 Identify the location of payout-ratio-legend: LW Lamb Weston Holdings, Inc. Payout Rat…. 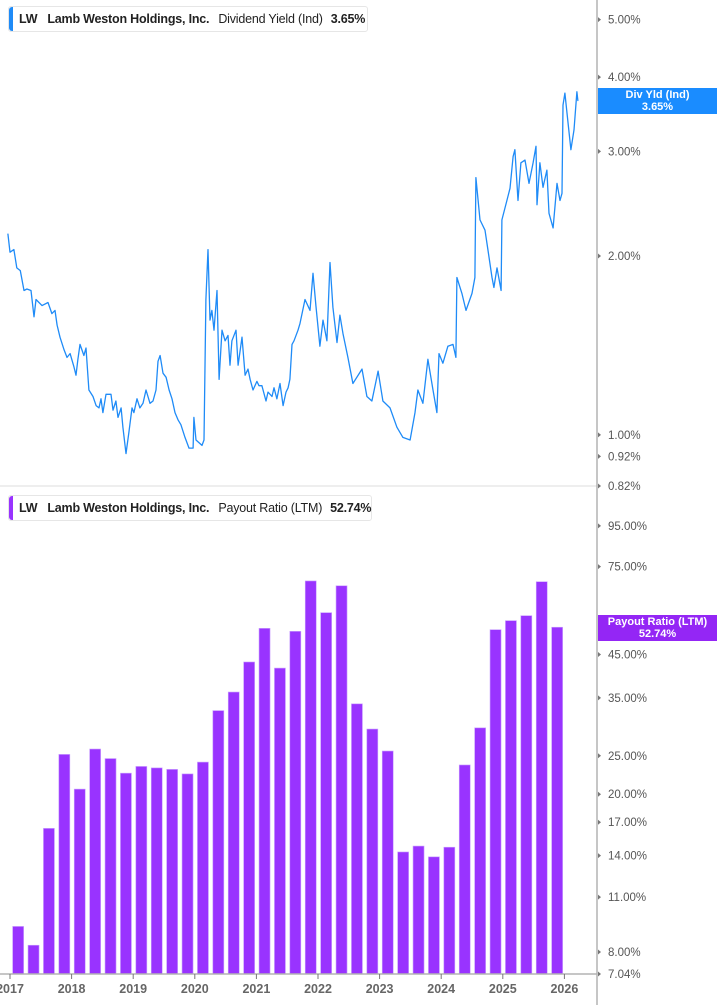
(190, 508).